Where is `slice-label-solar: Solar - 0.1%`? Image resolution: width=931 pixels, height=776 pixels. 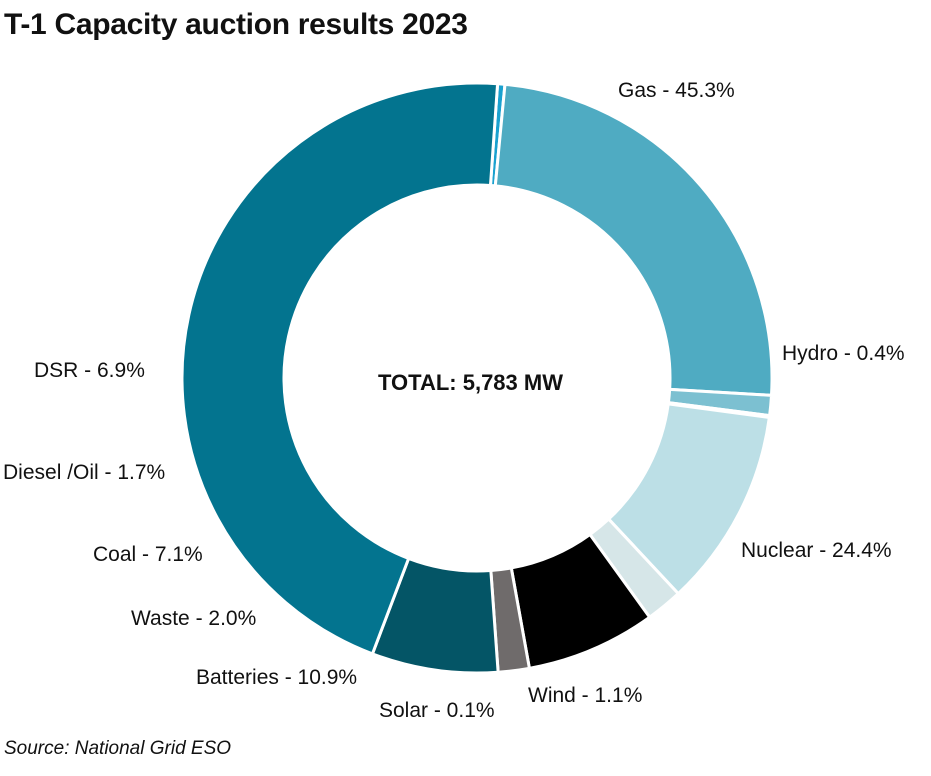 slice-label-solar: Solar - 0.1% is located at coordinates (437, 710).